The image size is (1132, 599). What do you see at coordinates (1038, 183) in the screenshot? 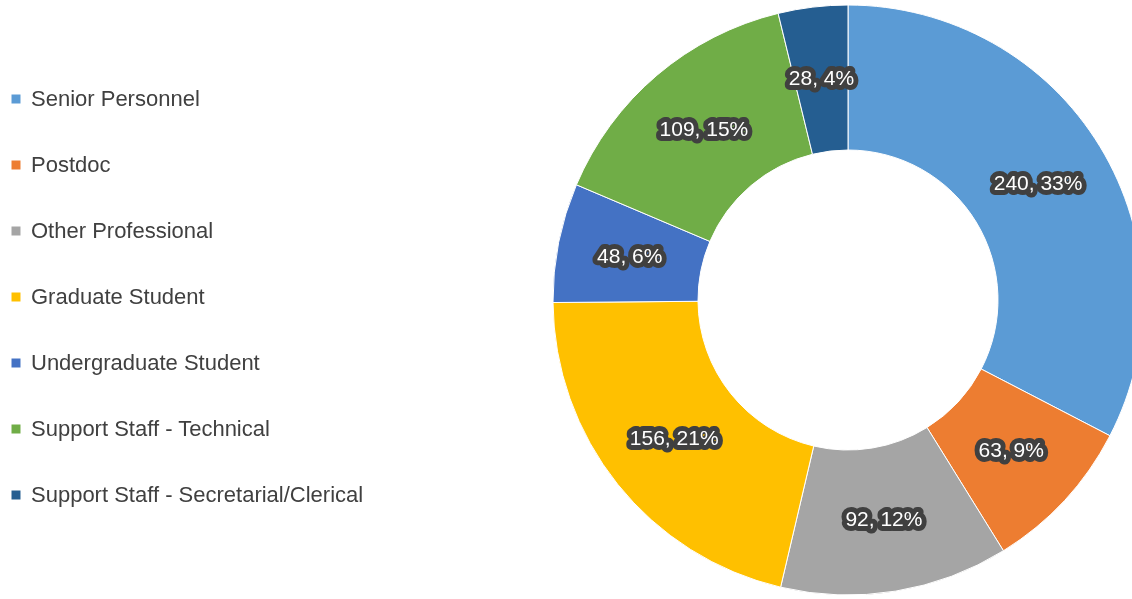
I see `data-label: 240, 33%` at bounding box center [1038, 183].